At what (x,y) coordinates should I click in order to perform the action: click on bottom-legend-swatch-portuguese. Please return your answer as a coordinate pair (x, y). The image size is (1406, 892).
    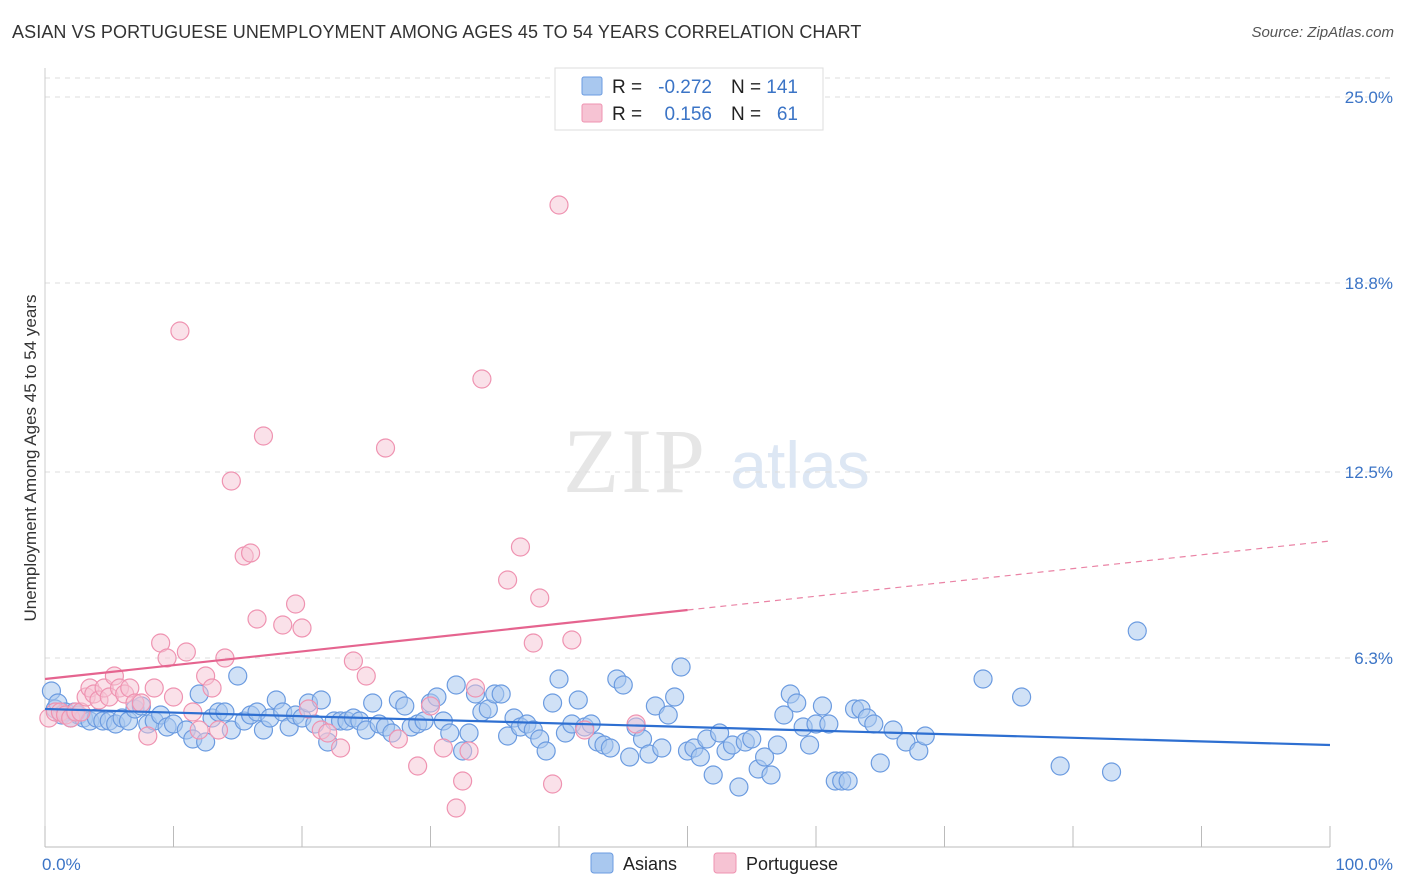
    Looking at the image, I should click on (725, 863).